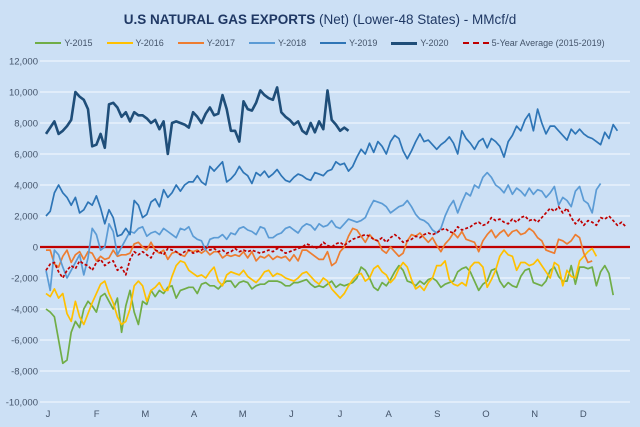 Image resolution: width=640 pixels, height=427 pixels. I want to click on legend-label: Y-2020, so click(434, 43).